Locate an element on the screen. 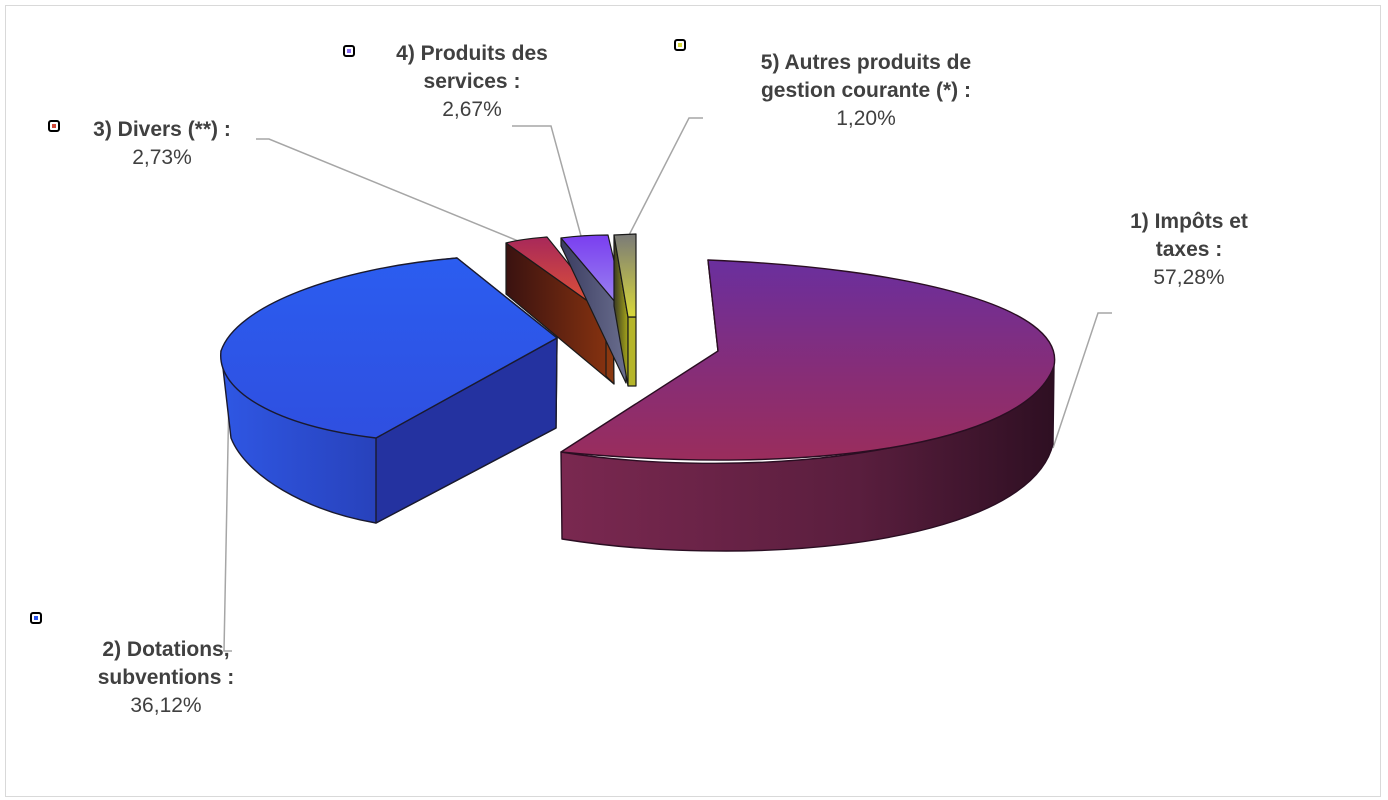  data-label-name-line2: taxes : is located at coordinates (1189, 249).